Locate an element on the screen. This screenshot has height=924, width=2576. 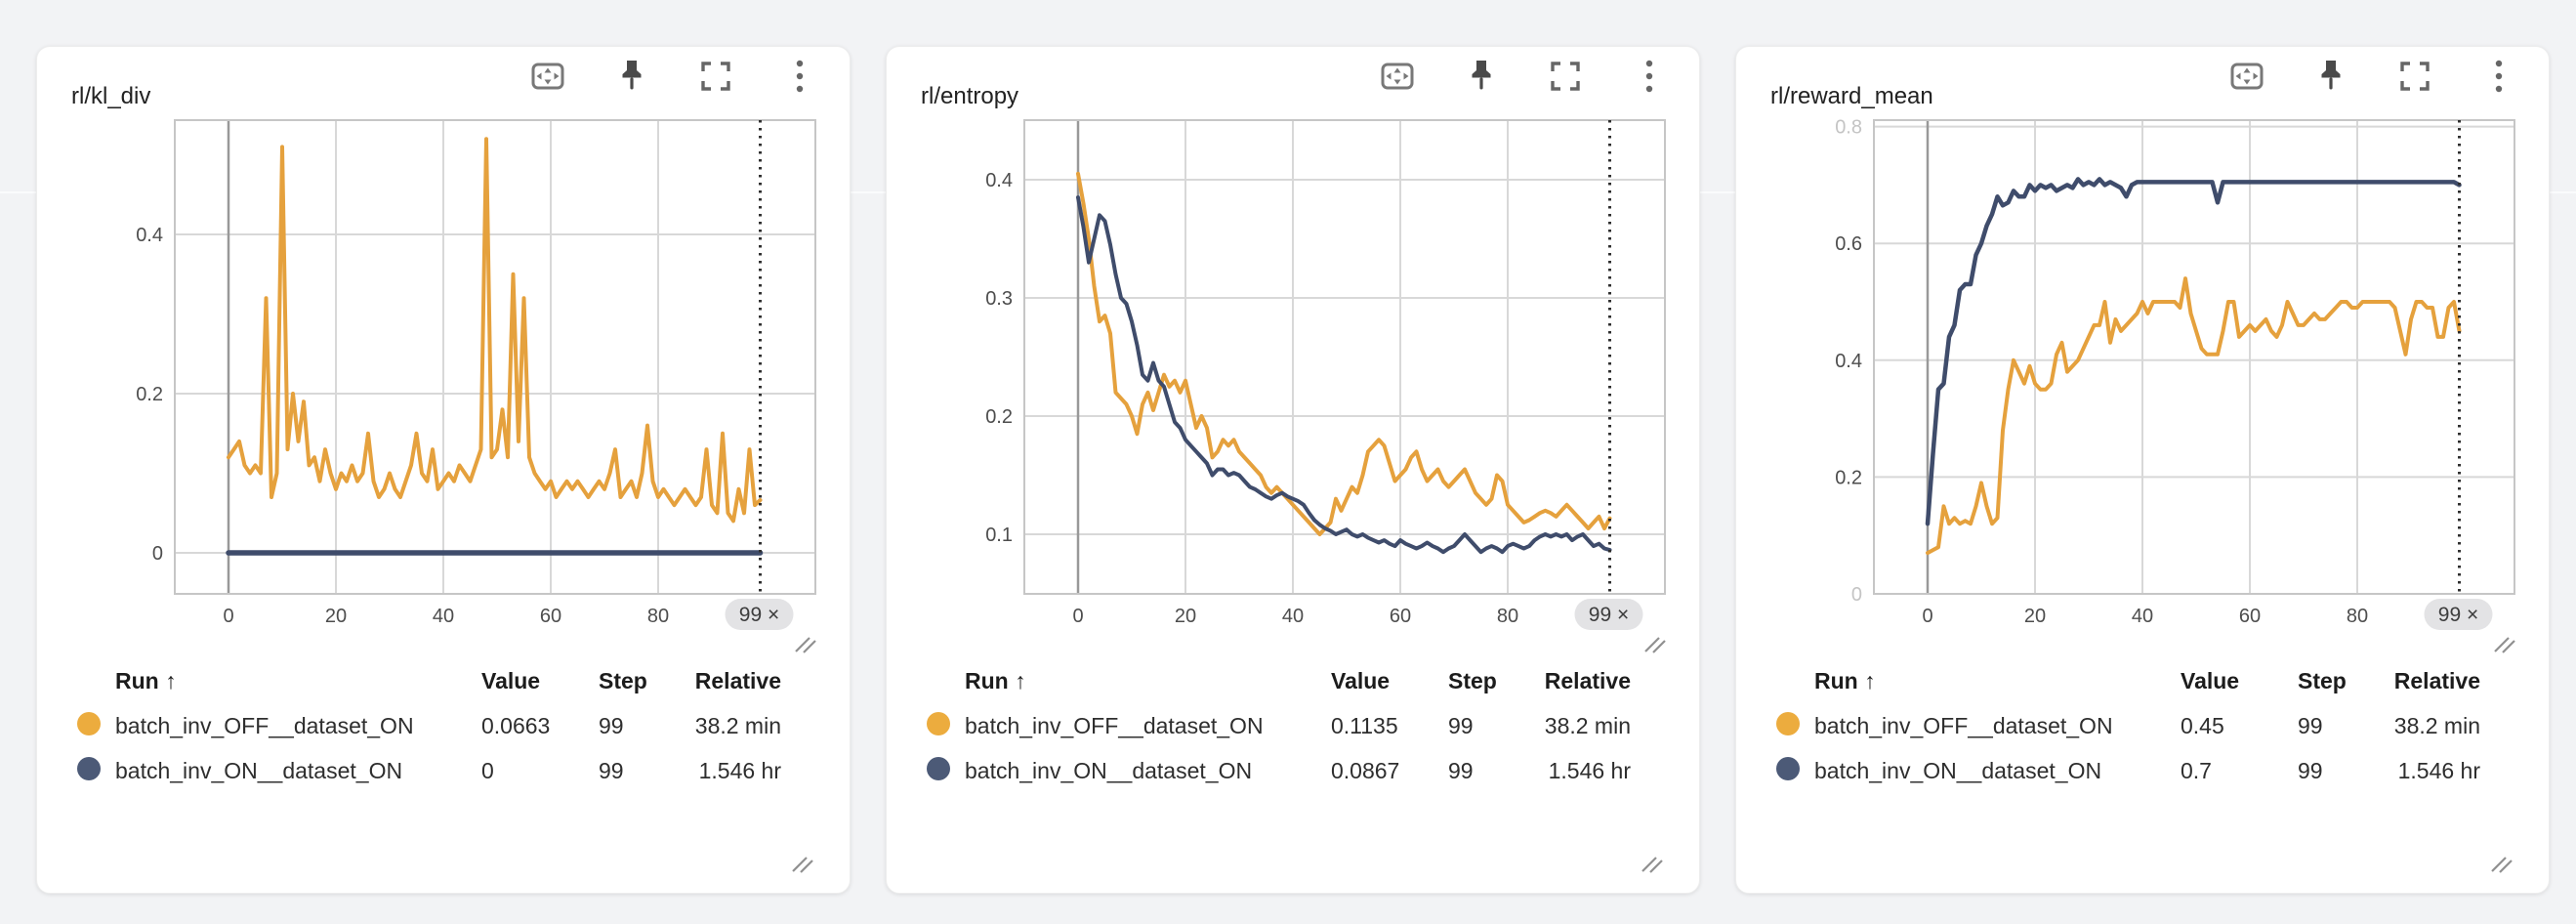
y-tick-label: 0.3 is located at coordinates (999, 299).